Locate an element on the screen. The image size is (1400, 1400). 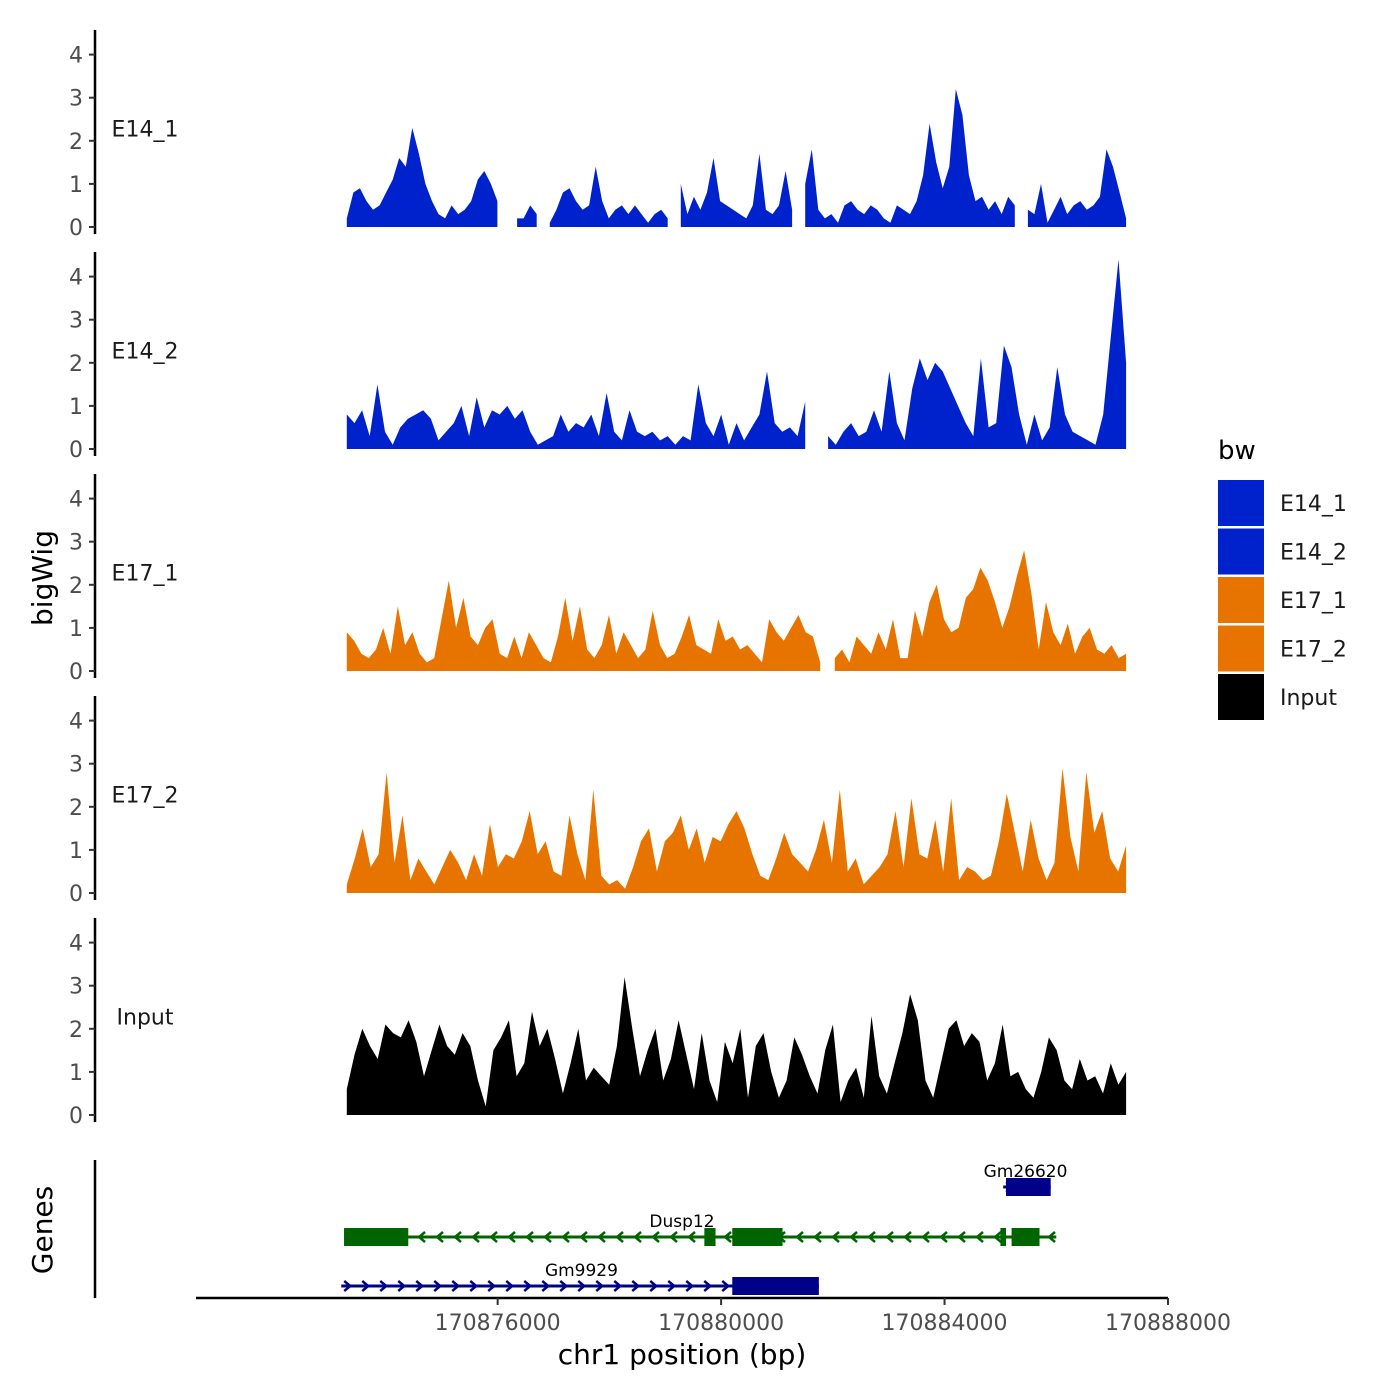
x-axis: 170876000 170880000 170884000 170888000 is located at coordinates (713, 1316).